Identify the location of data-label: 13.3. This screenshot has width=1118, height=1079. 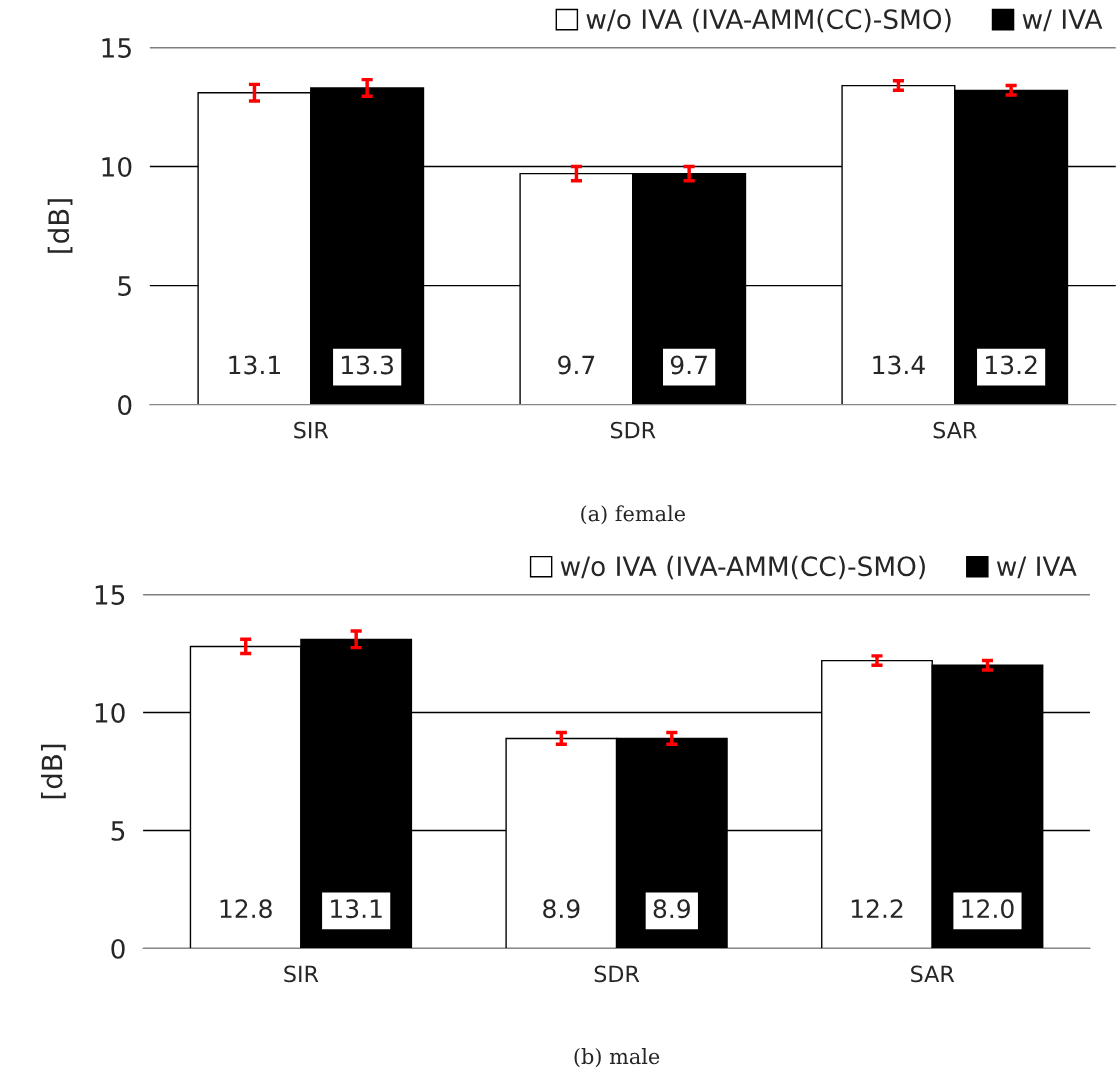
(367, 365).